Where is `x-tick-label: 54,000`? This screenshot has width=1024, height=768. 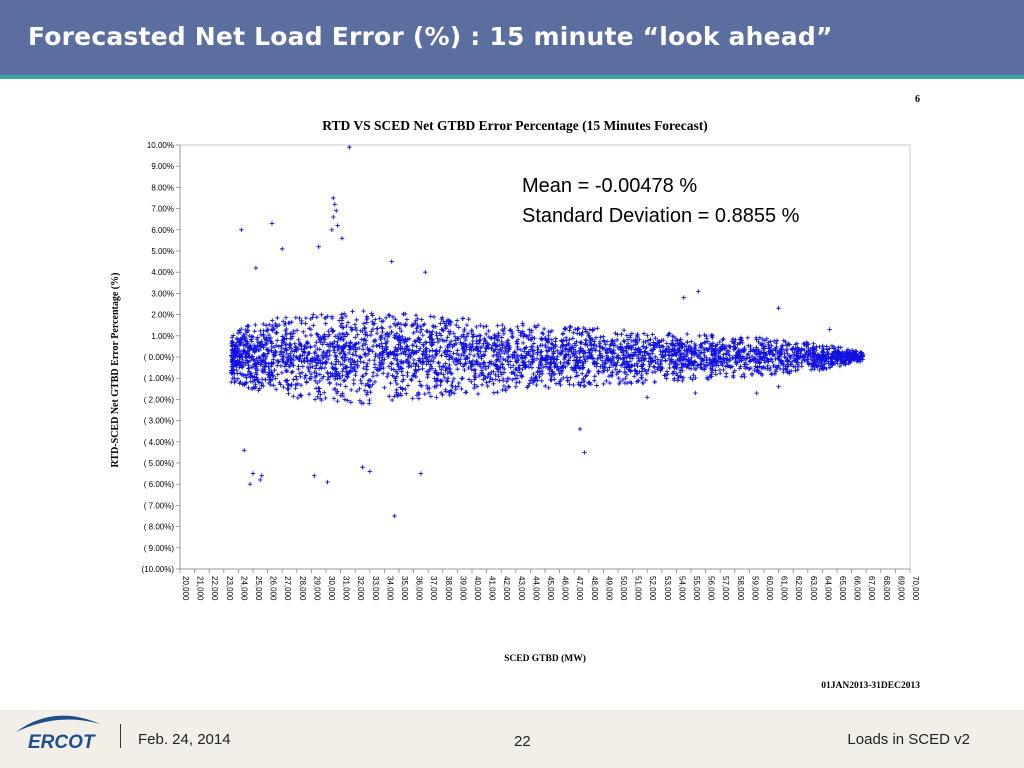
x-tick-label: 54,000 is located at coordinates (681, 588).